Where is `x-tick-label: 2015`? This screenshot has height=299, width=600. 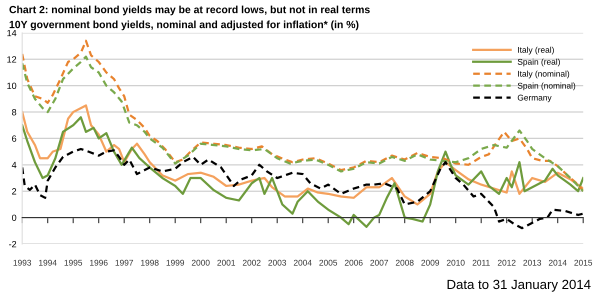 x-tick-label: 2015 is located at coordinates (583, 263).